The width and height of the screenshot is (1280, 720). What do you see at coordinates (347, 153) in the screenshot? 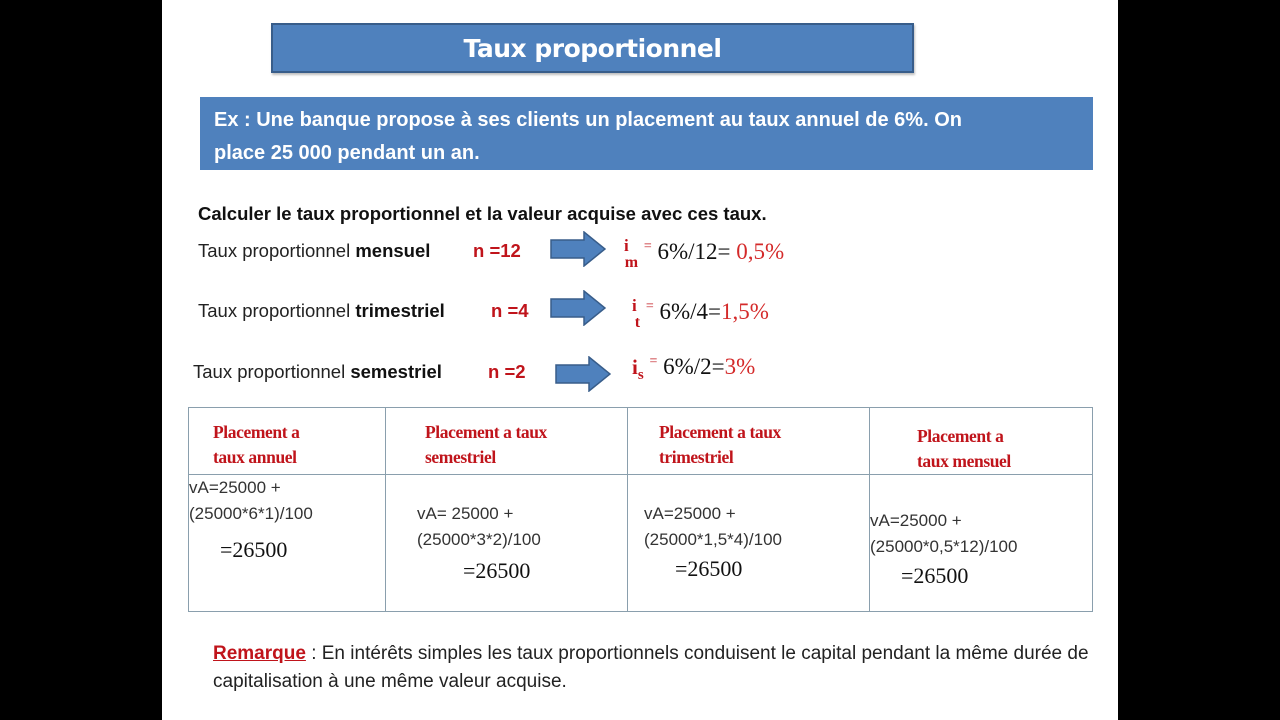
I see `example-line-2: place 25 000 pendant un an.` at bounding box center [347, 153].